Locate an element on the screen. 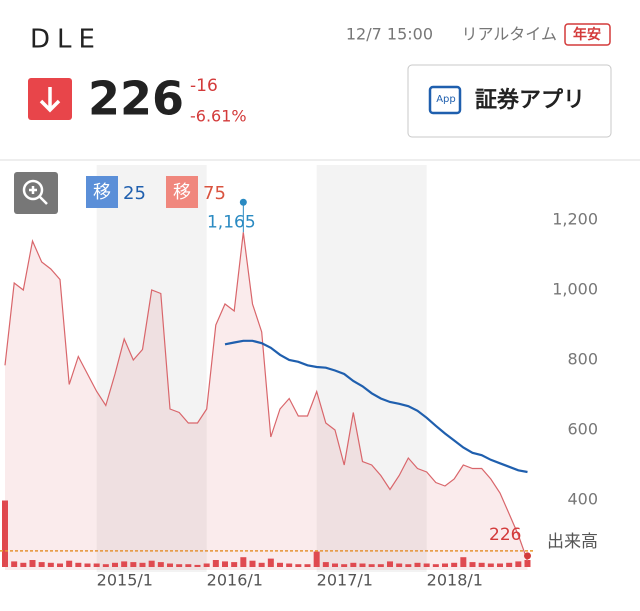 The width and height of the screenshot is (640, 611). badge: 年安 is located at coordinates (587, 34).